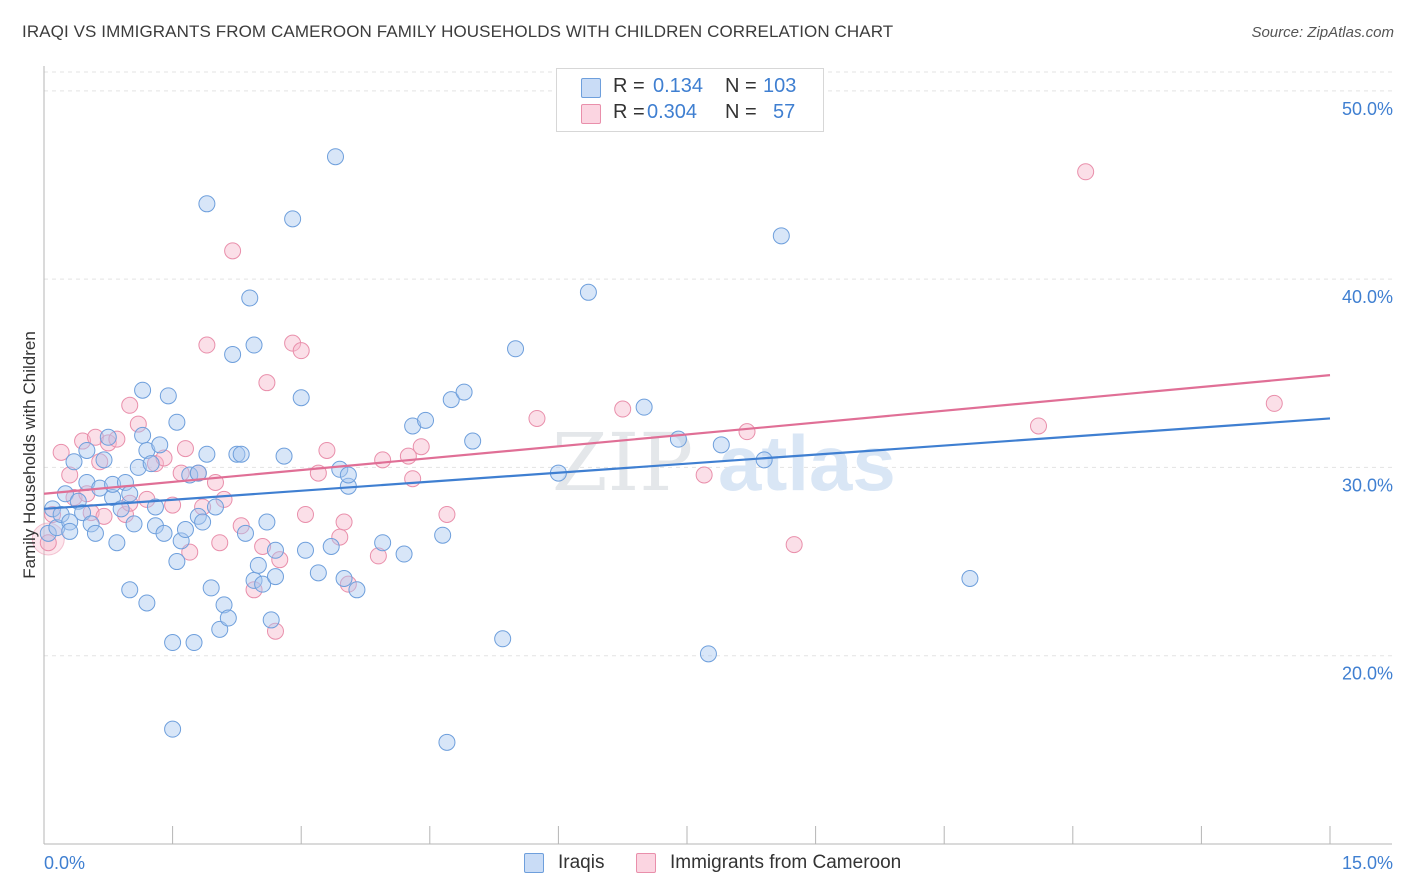  Describe the element at coordinates (784, 112) in the screenshot. I see `n-value: 57` at that location.